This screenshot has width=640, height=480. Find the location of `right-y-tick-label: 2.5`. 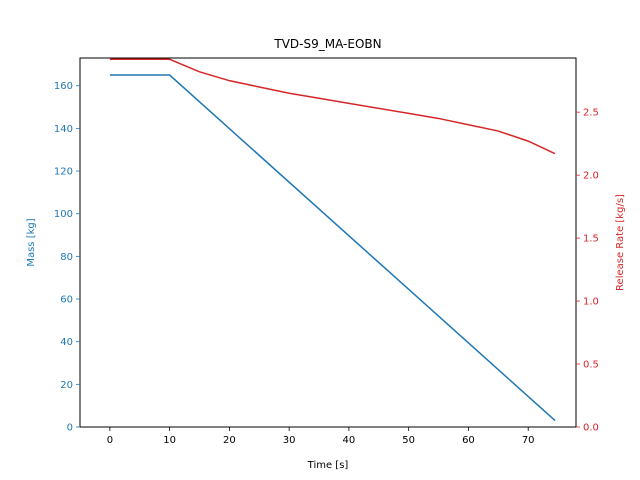

right-y-tick-label: 2.5 is located at coordinates (591, 113).